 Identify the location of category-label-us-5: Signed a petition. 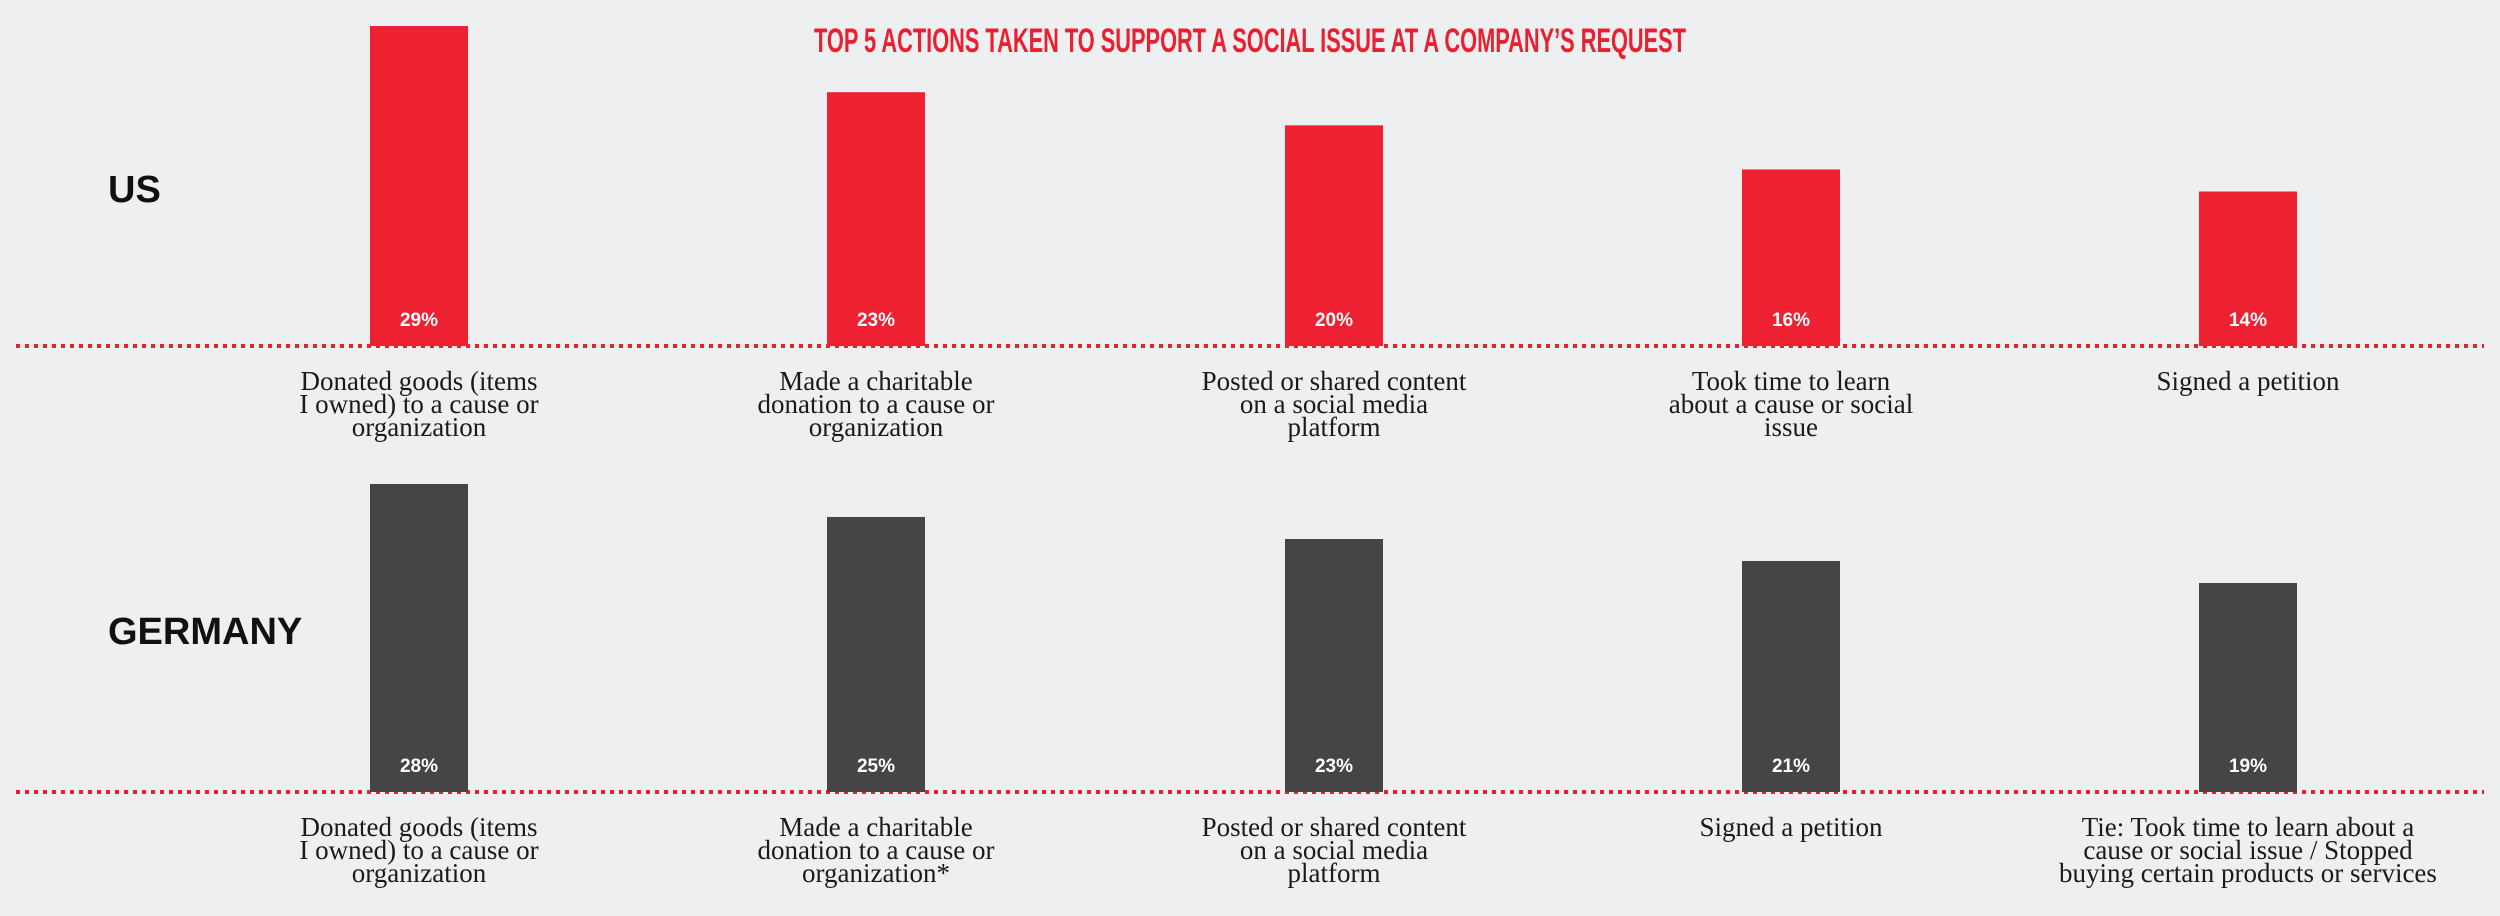
(2248, 381).